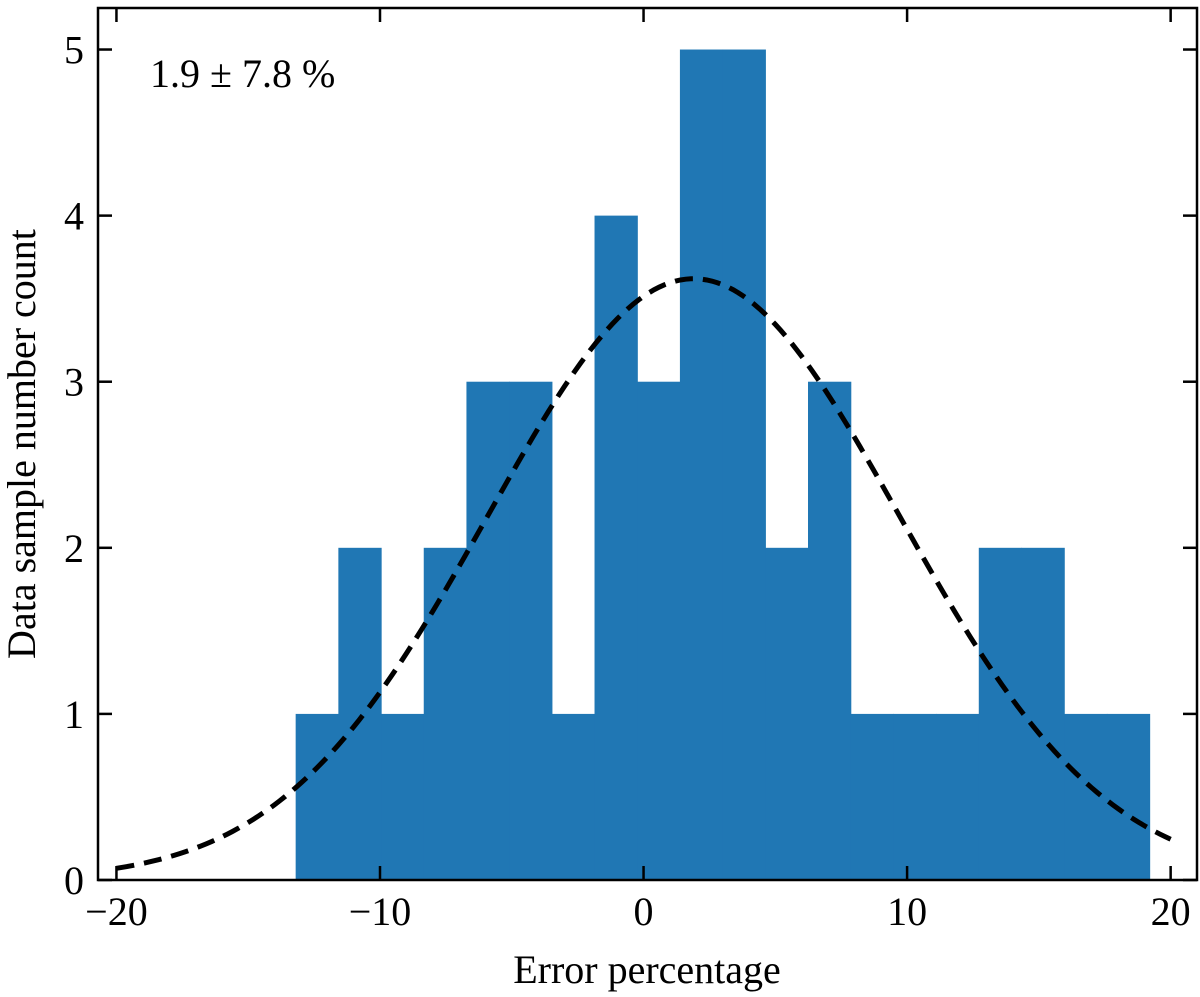  Describe the element at coordinates (907, 911) in the screenshot. I see `x-tick-label: 10` at that location.